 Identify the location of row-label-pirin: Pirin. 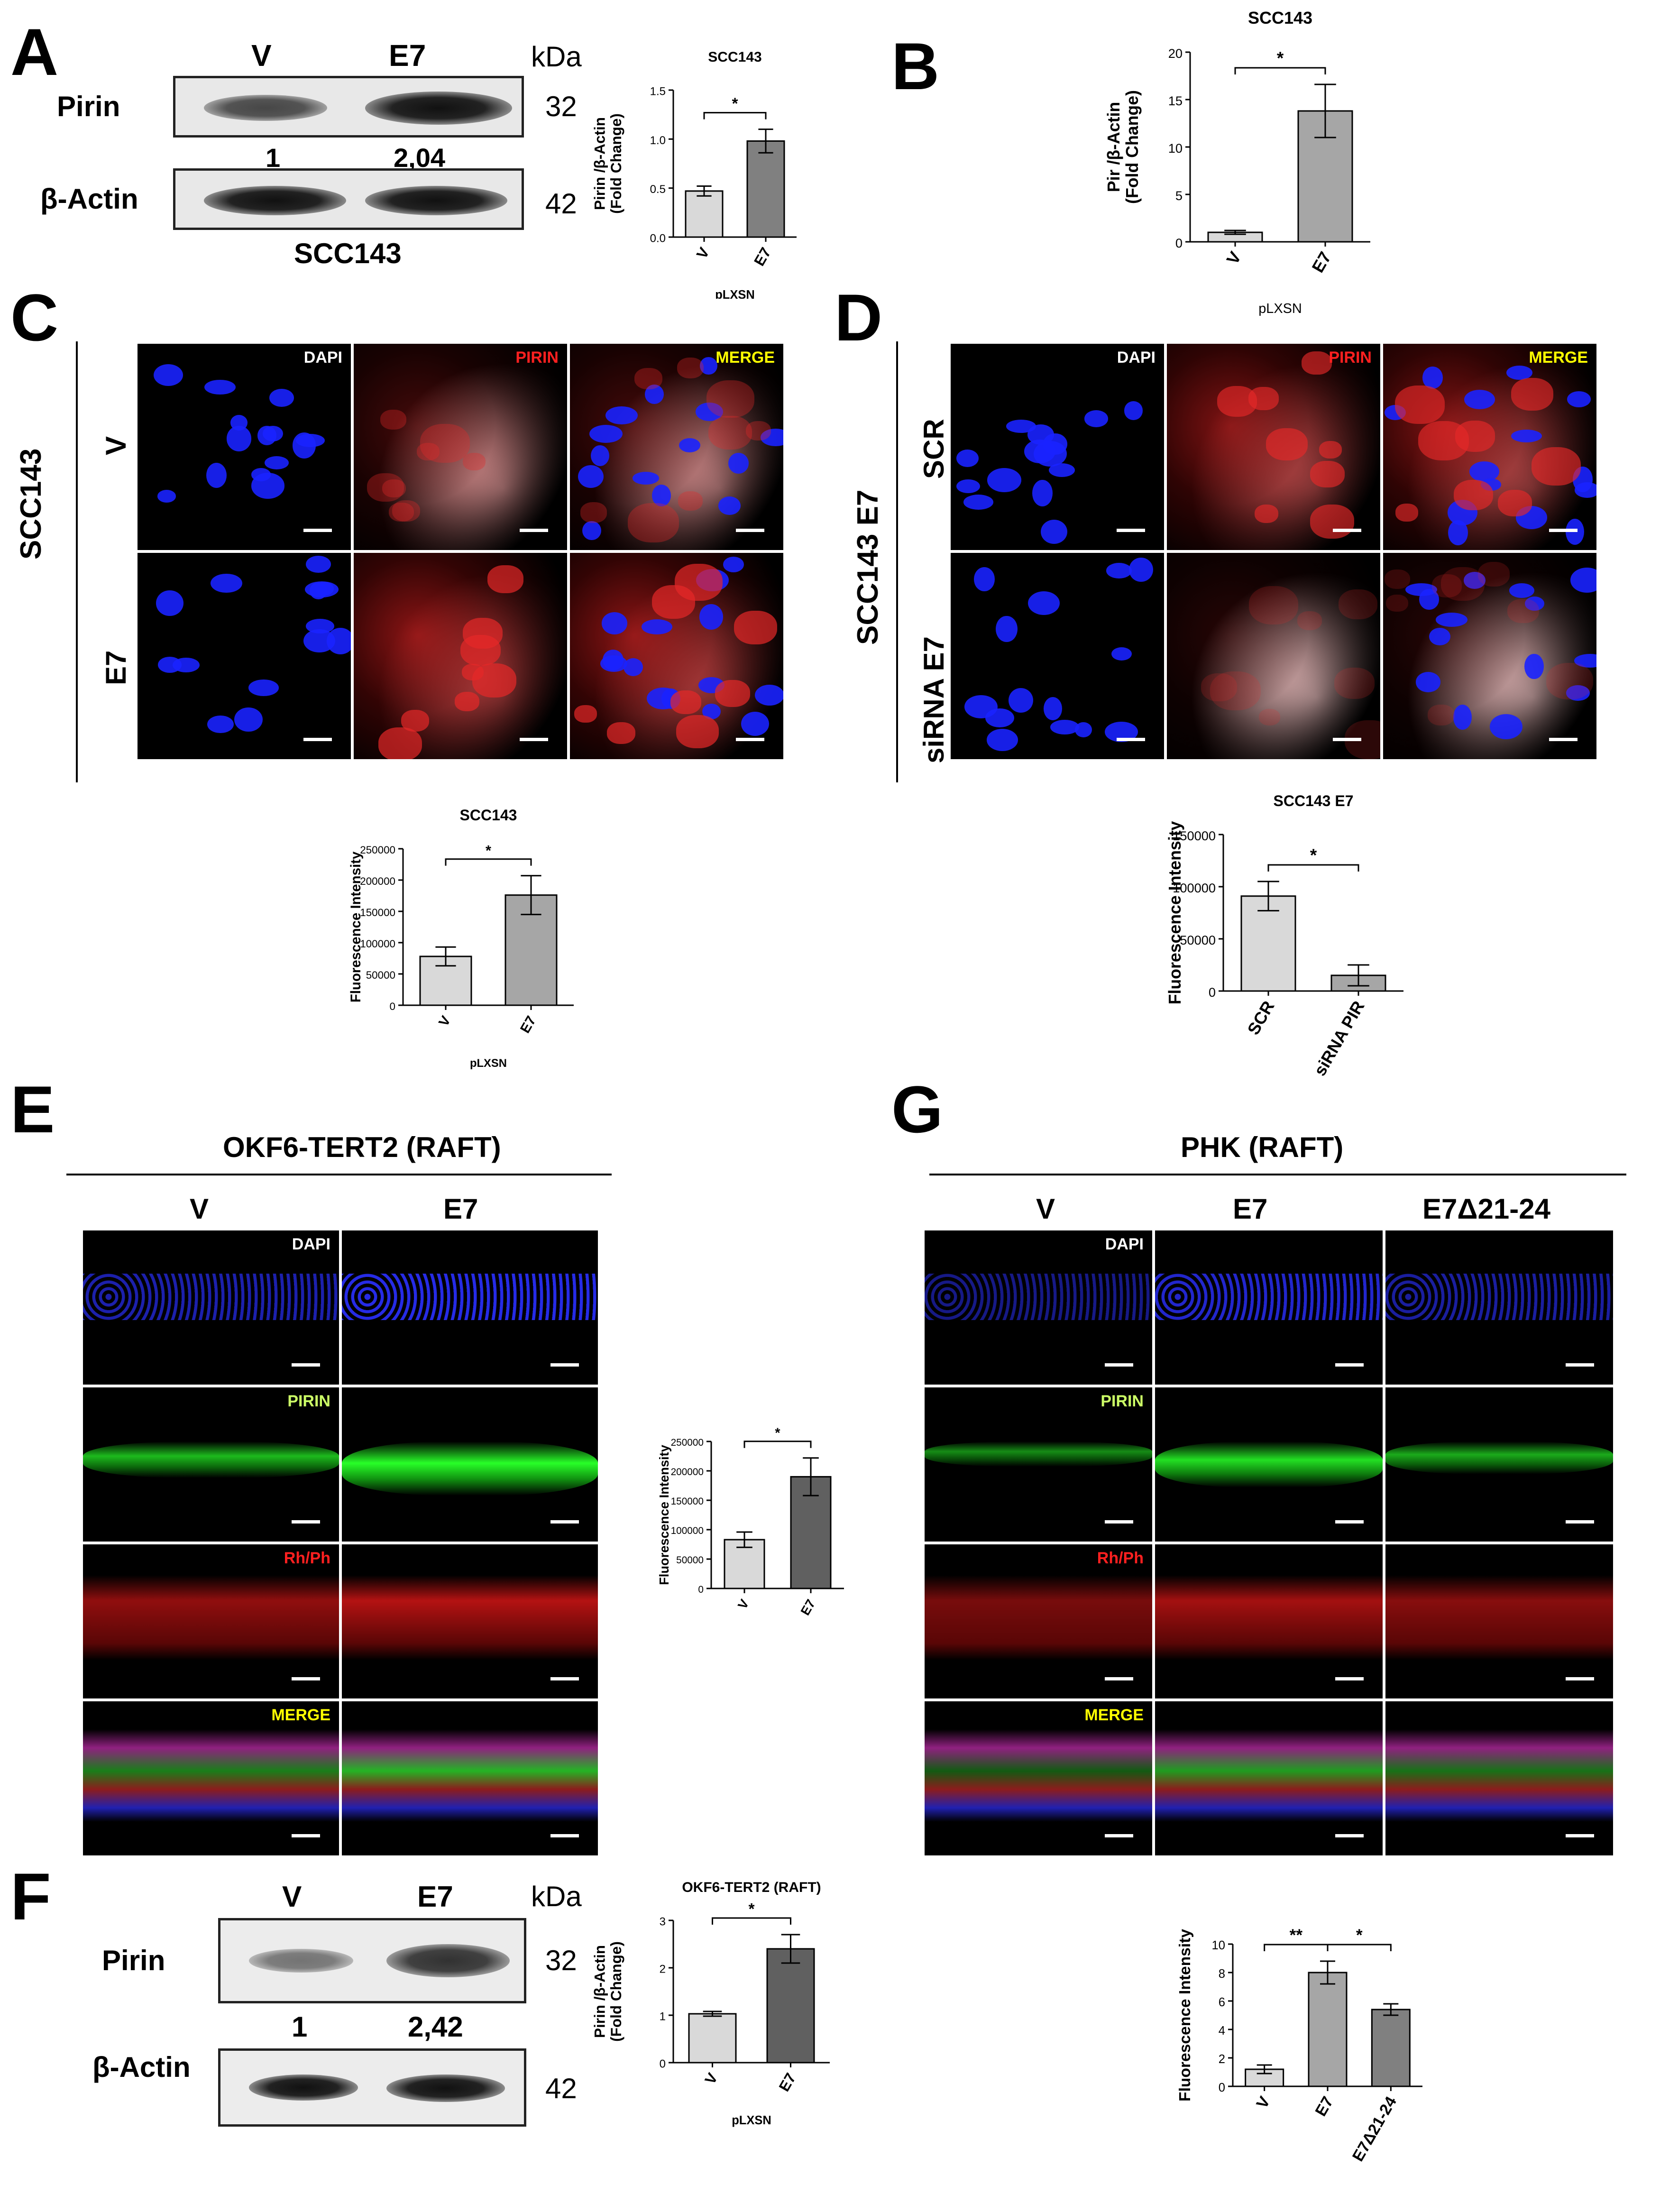
(88, 106).